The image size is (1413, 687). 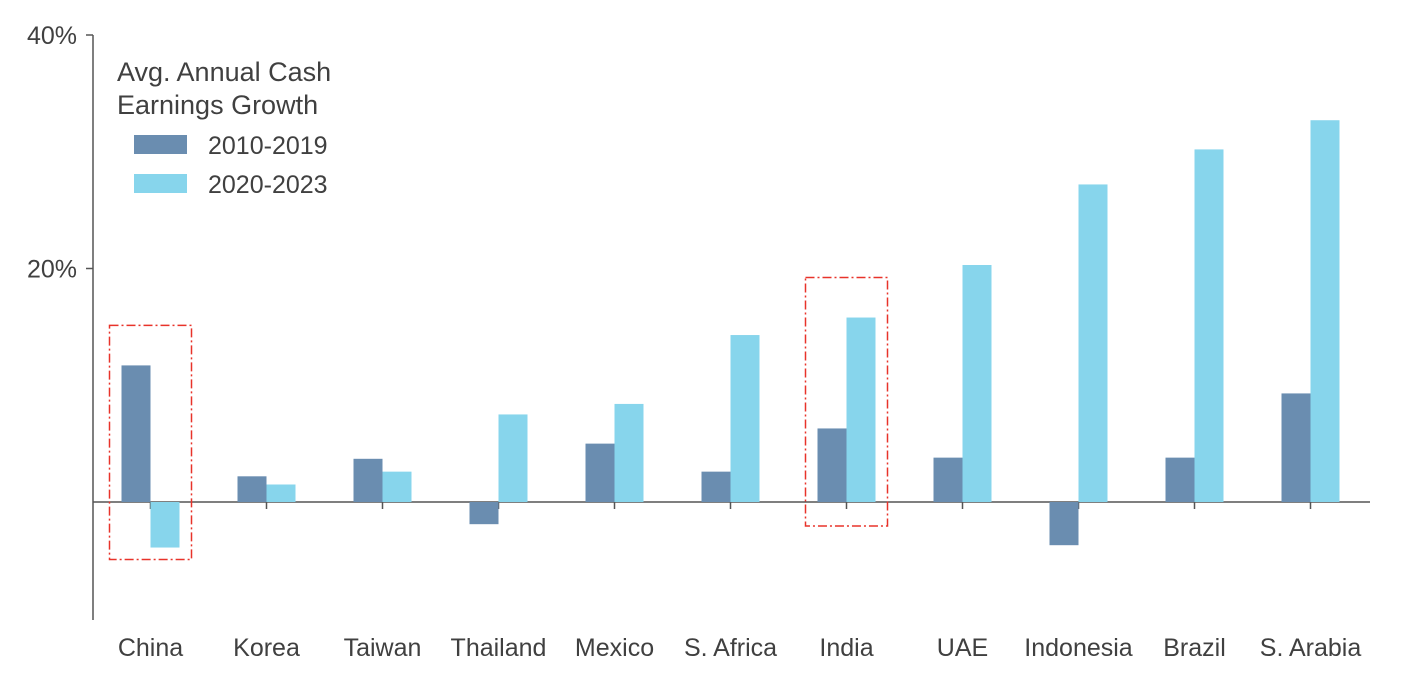 I want to click on bar-korea-2020-2023, so click(x=281, y=493).